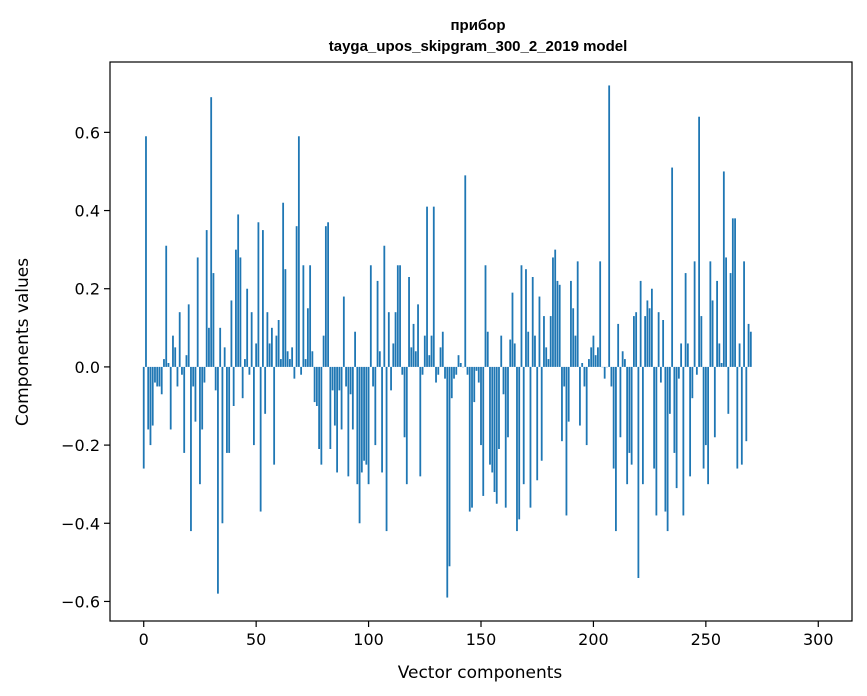  What do you see at coordinates (706, 639) in the screenshot?
I see `x-tick-label: 250` at bounding box center [706, 639].